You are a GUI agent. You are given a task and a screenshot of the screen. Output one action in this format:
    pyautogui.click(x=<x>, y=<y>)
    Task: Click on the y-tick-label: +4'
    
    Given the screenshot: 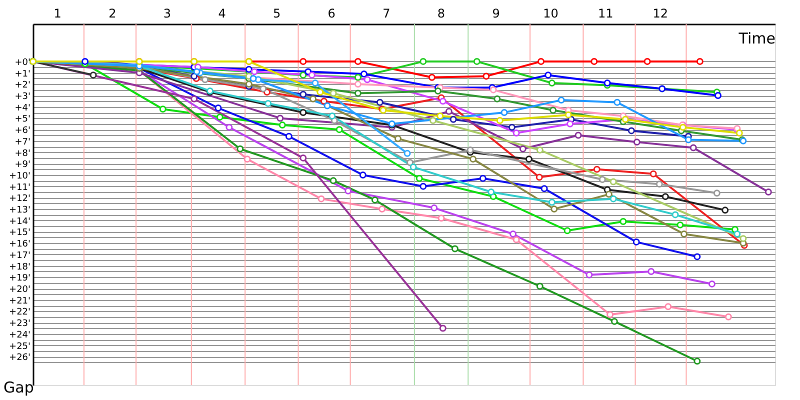 What is the action you would take?
    pyautogui.click(x=22, y=108)
    